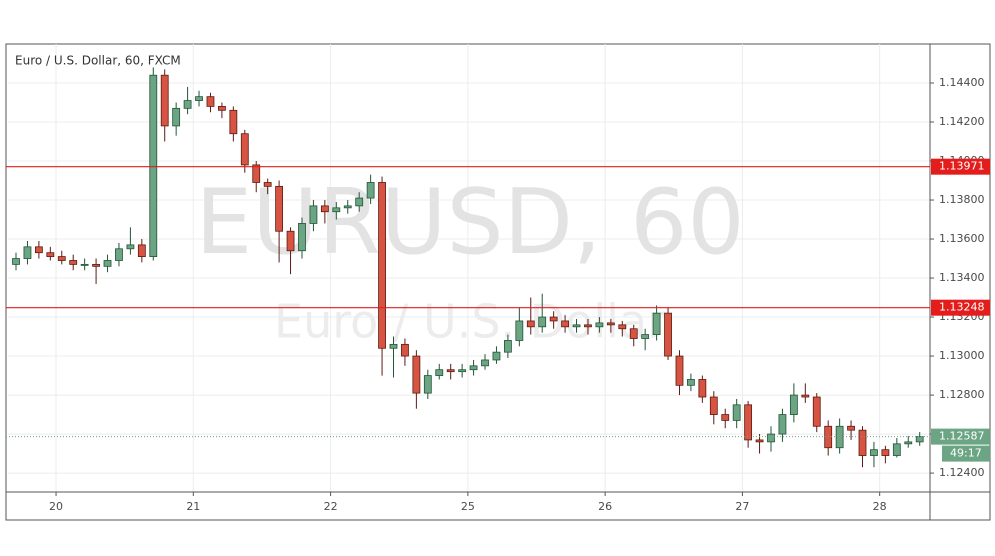  What do you see at coordinates (962, 121) in the screenshot?
I see `y-tick-label: 1.14200` at bounding box center [962, 121].